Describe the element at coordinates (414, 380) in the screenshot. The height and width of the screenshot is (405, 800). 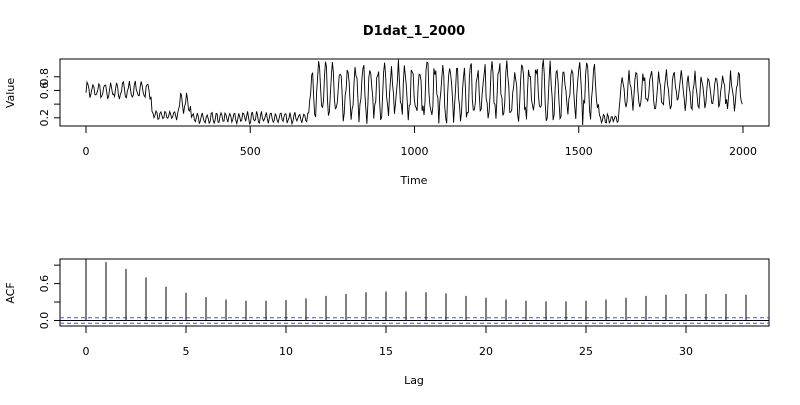
I see `acf-x-label: Lag` at that location.